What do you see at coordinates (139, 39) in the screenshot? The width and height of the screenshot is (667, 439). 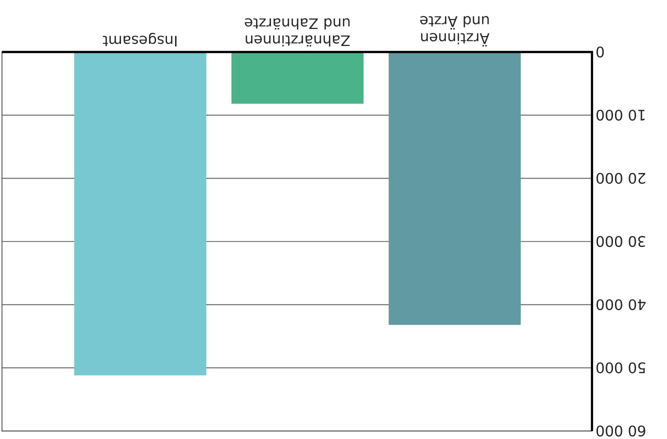 I see `x-tick-label: Insgesamt` at bounding box center [139, 39].